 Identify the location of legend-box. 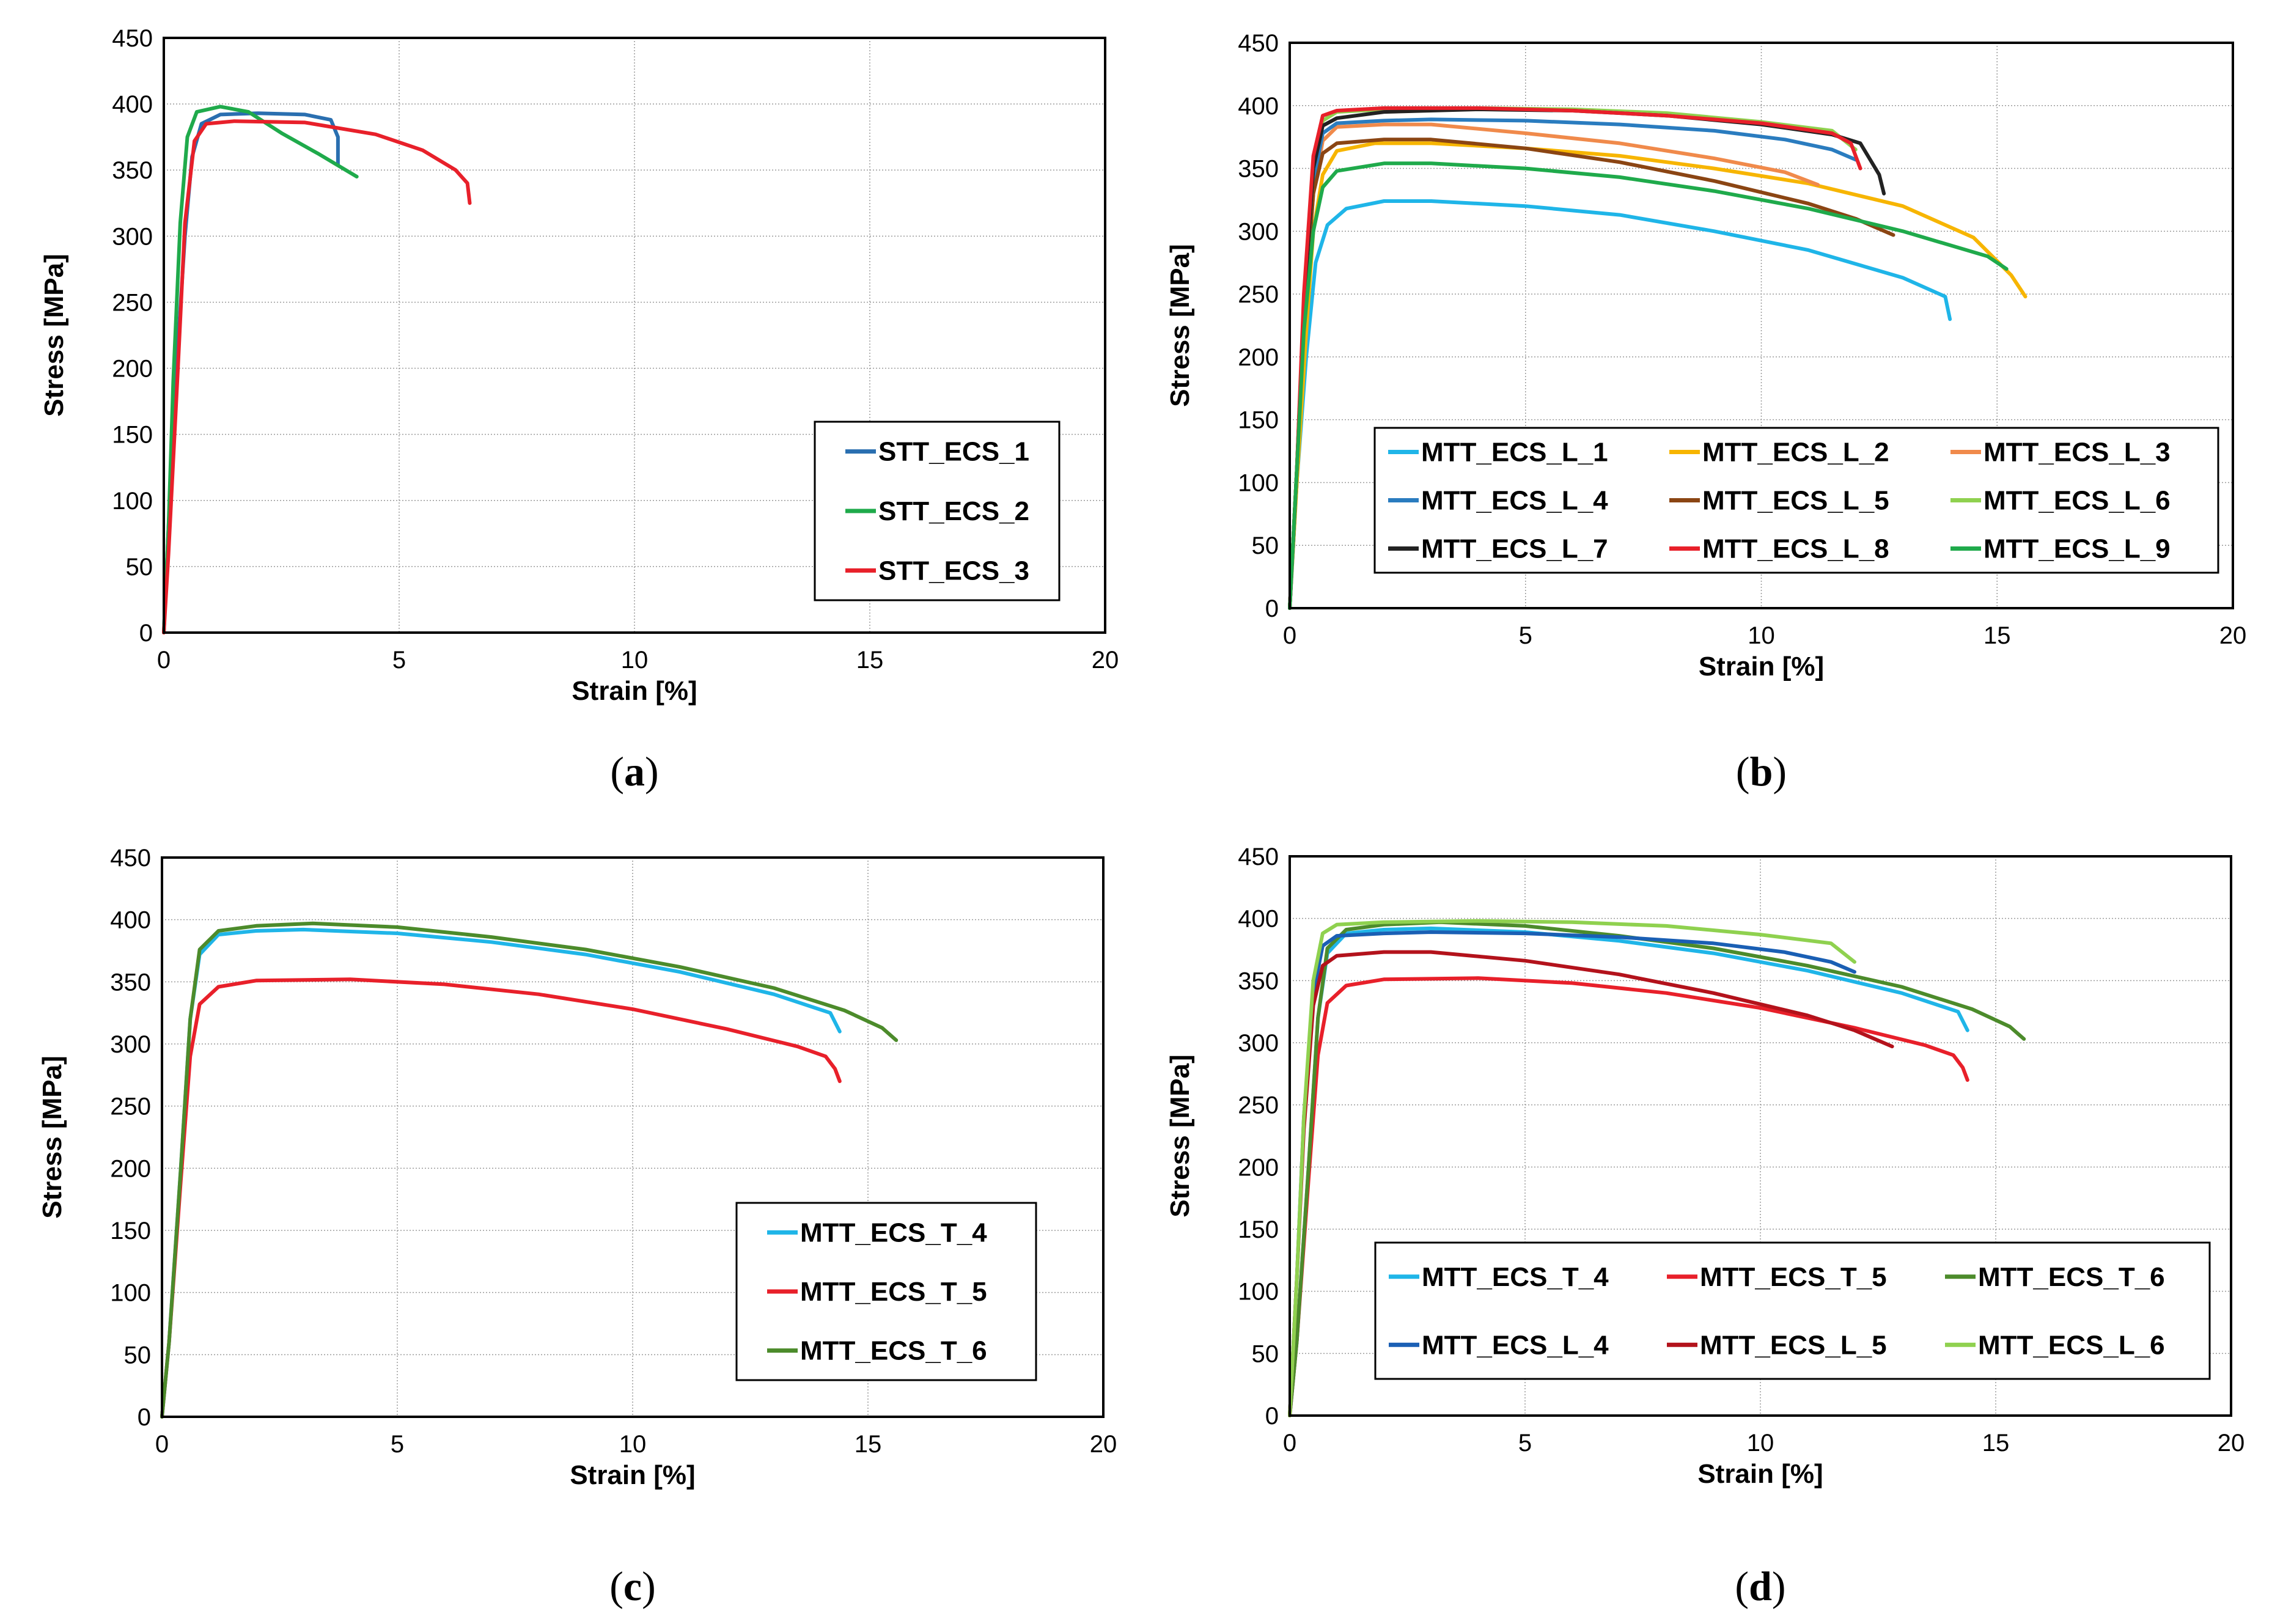
(1796, 500).